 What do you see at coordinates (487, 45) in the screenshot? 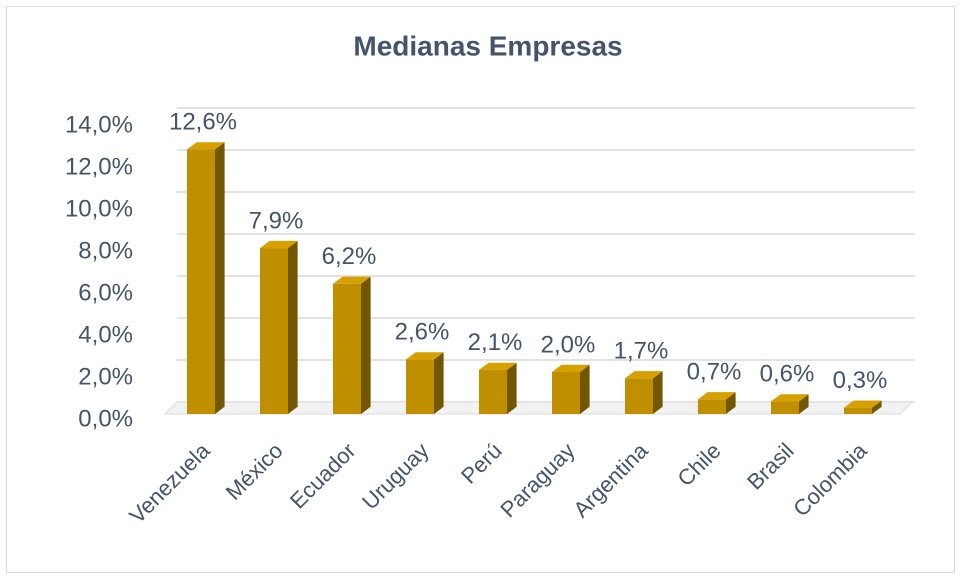
I see `chart-title: Medianas Empresas` at bounding box center [487, 45].